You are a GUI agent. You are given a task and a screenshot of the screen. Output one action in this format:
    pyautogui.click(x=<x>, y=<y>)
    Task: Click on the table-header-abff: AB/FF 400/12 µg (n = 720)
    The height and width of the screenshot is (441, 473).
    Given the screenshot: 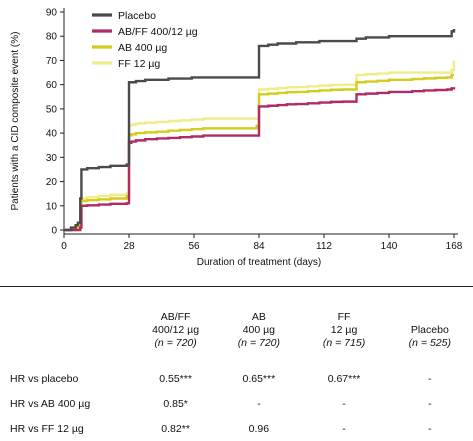 What is the action you would take?
    pyautogui.click(x=175, y=330)
    